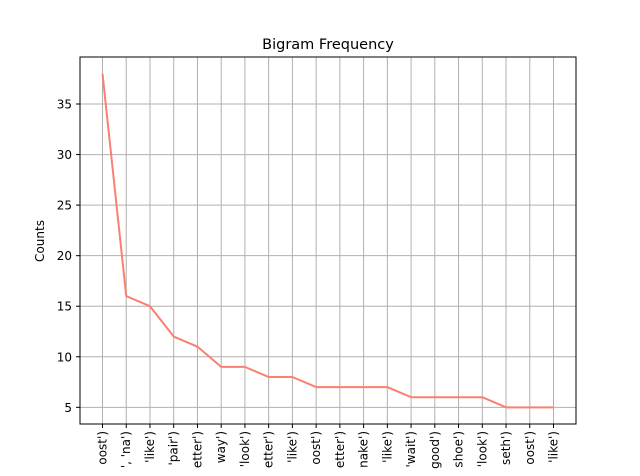 The image size is (640, 476). I want to click on x-tick-label: good'), so click(435, 450).